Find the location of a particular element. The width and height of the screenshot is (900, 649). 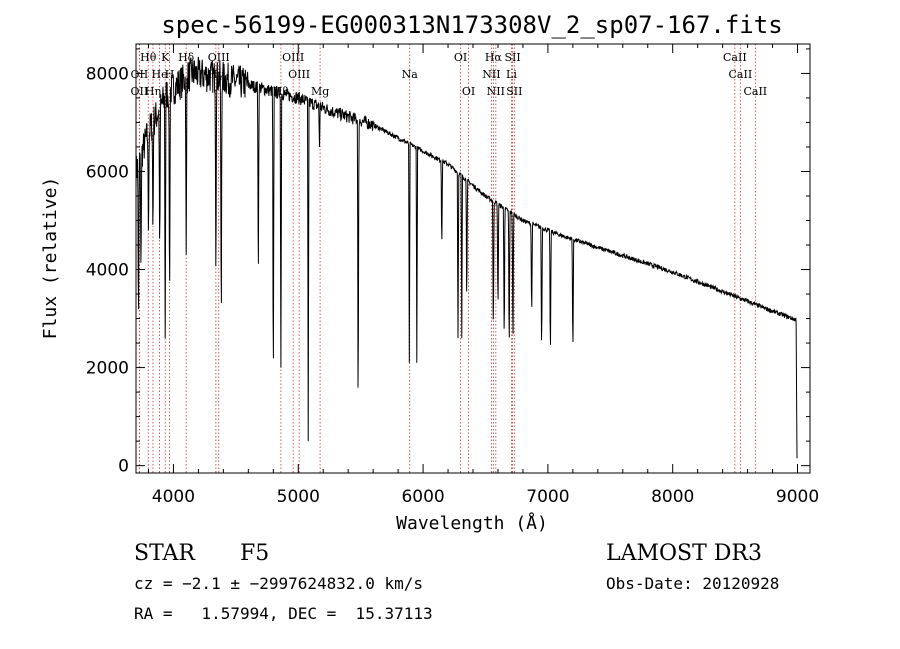

y-tick-label: 0 is located at coordinates (123, 467).